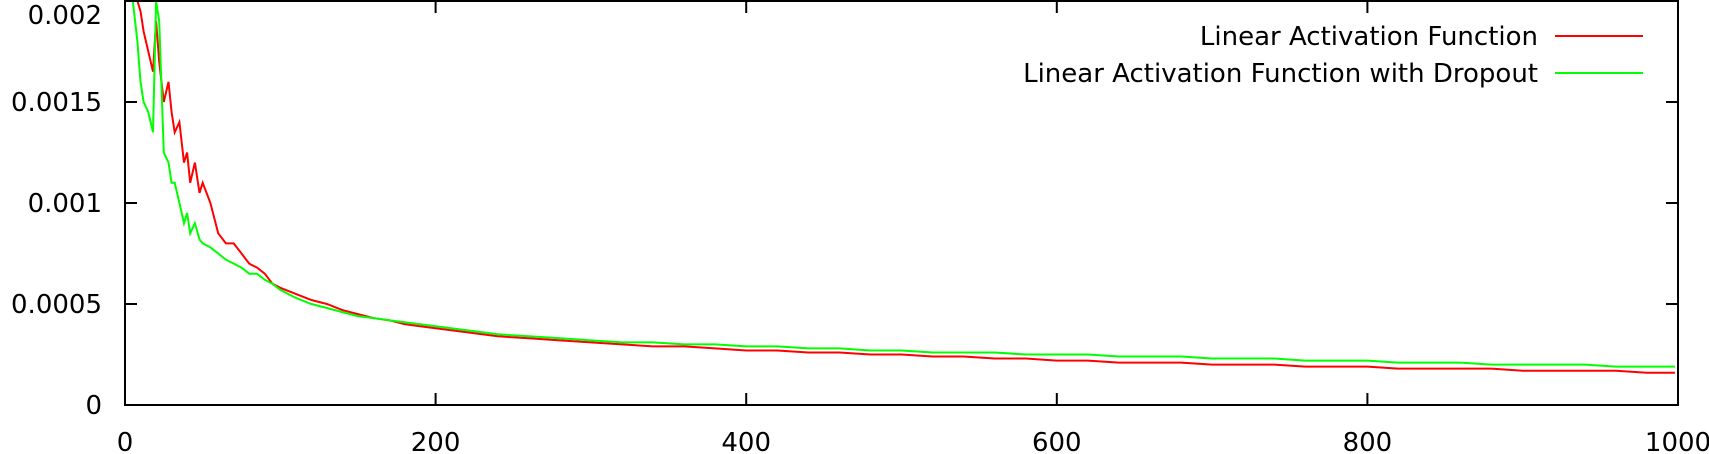 The image size is (1709, 454). What do you see at coordinates (65, 204) in the screenshot?
I see `y-tick-label: 0.001` at bounding box center [65, 204].